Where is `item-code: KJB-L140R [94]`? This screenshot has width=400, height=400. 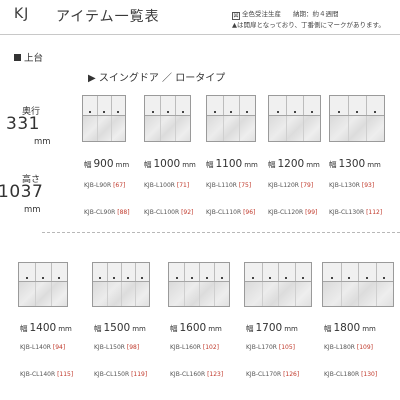 item-code: KJB-L140R [94] is located at coordinates (43, 347).